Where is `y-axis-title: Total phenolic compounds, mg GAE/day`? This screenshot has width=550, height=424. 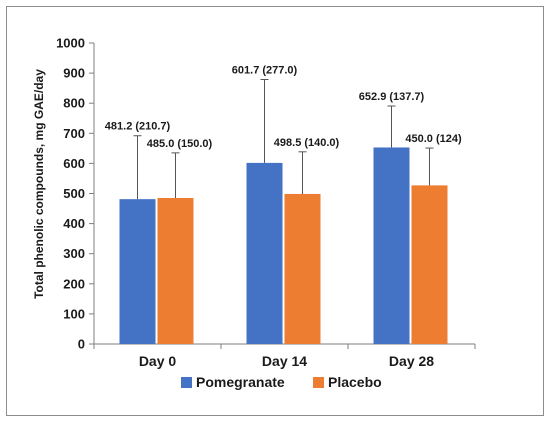
y-axis-title: Total phenolic compounds, mg GAE/day is located at coordinates (39, 184).